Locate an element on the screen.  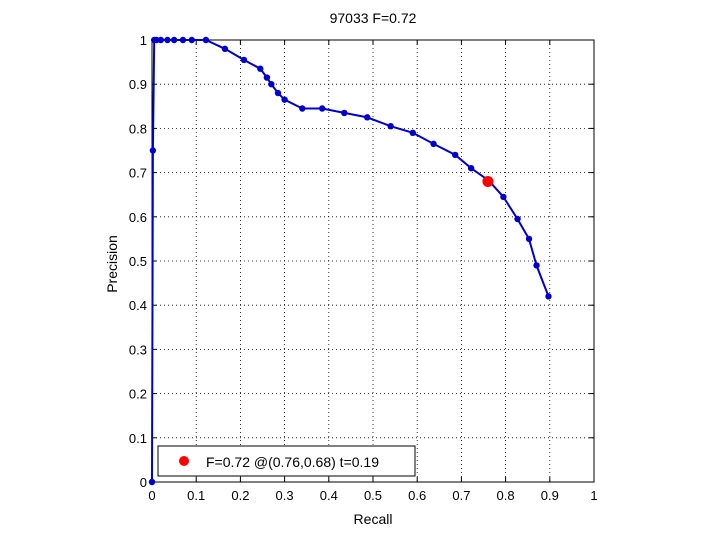
y-tick-label: 0.2 is located at coordinates (138, 394).